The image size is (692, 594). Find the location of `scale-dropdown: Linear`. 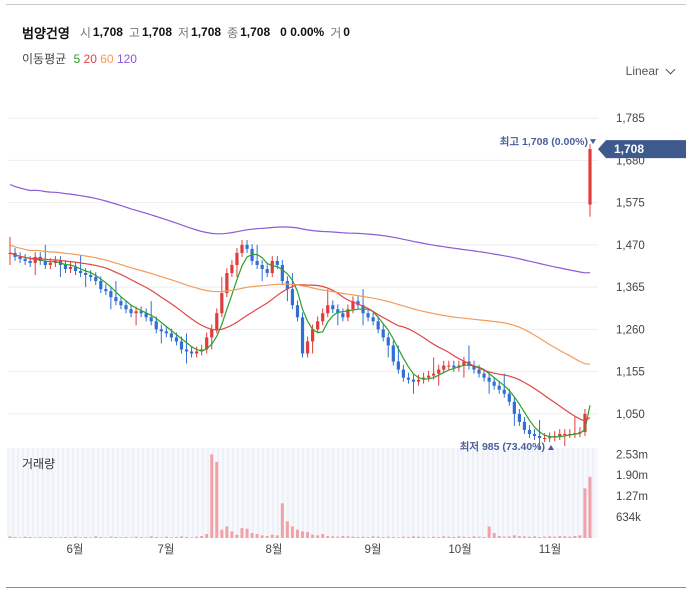

scale-dropdown: Linear is located at coordinates (651, 71).